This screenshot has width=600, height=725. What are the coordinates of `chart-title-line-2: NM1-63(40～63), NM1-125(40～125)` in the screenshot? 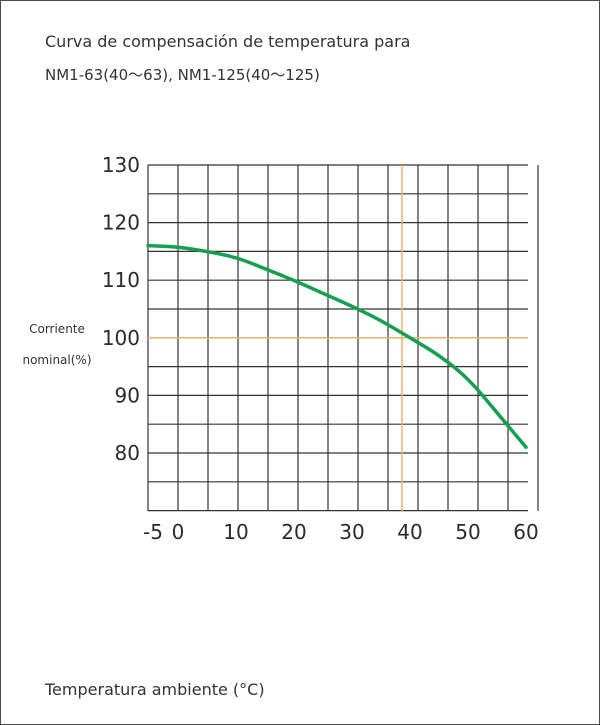 It's located at (182, 75).